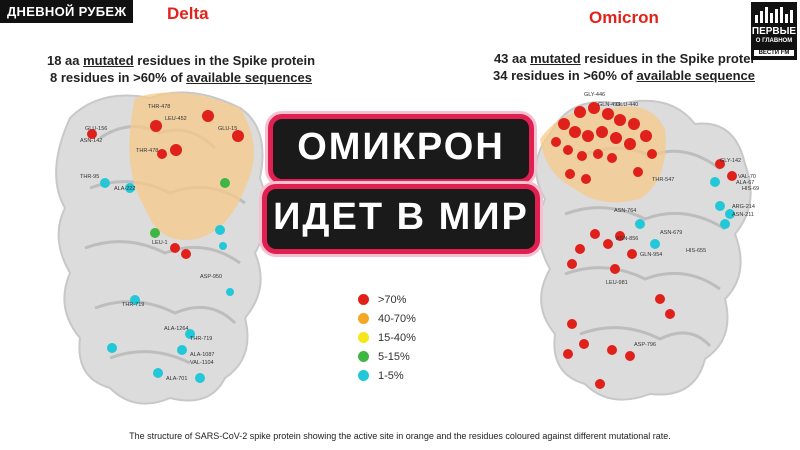 The image size is (800, 450). What do you see at coordinates (188, 13) in the screenshot?
I see `variant-title-delta: Delta` at bounding box center [188, 13].